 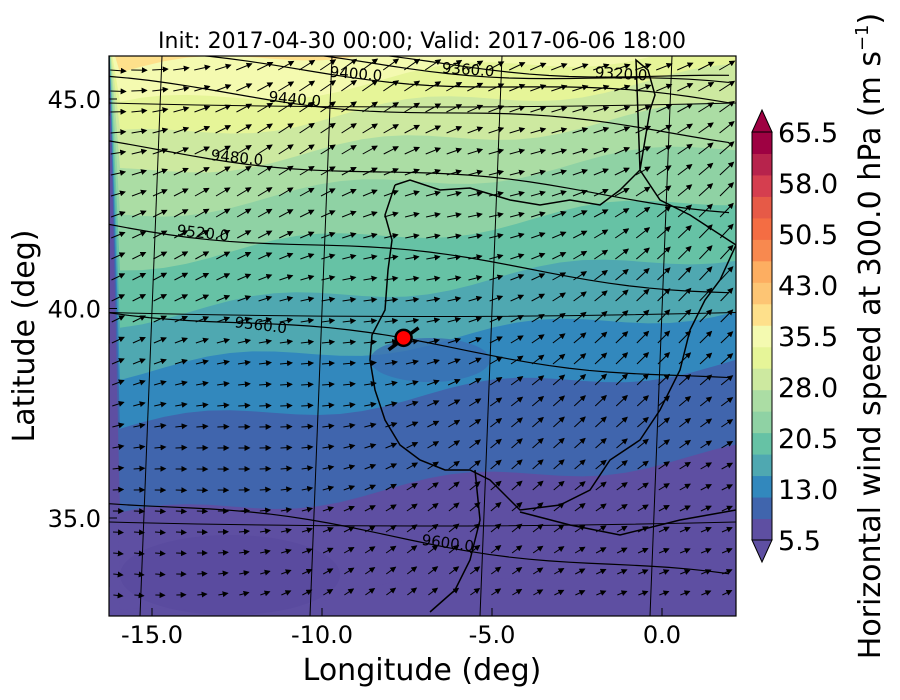 What do you see at coordinates (422, 105) in the screenshot?
I see `parallel-line` at bounding box center [422, 105].